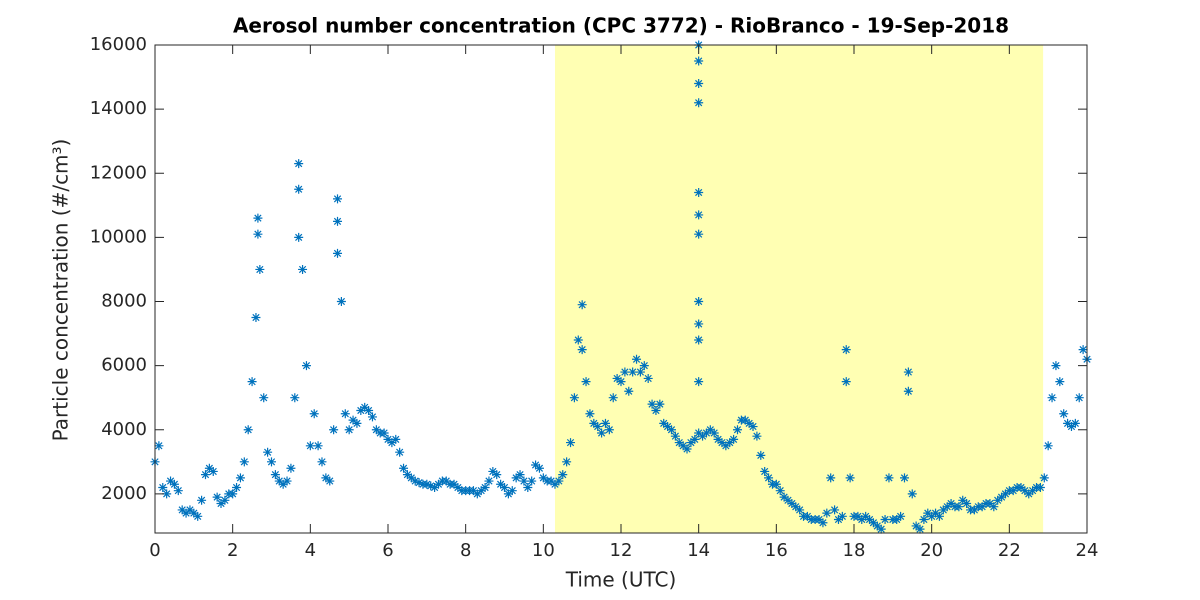 This screenshot has width=1200, height=600. I want to click on x-axis-label: Time (UTC), so click(621, 580).